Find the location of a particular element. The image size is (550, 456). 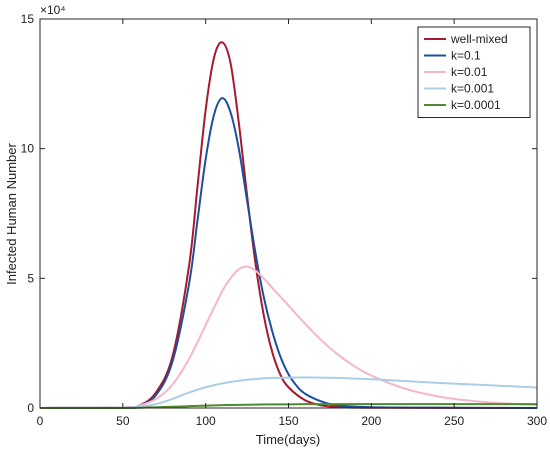

y-axis-label: Infected Human Number is located at coordinates (11, 214).